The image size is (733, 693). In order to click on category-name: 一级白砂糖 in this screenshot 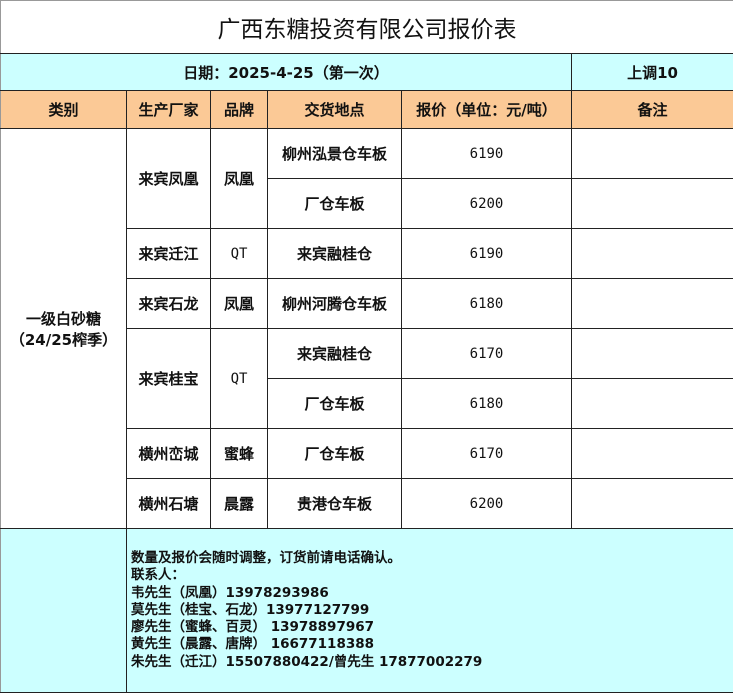, I will do `click(63, 318)`.